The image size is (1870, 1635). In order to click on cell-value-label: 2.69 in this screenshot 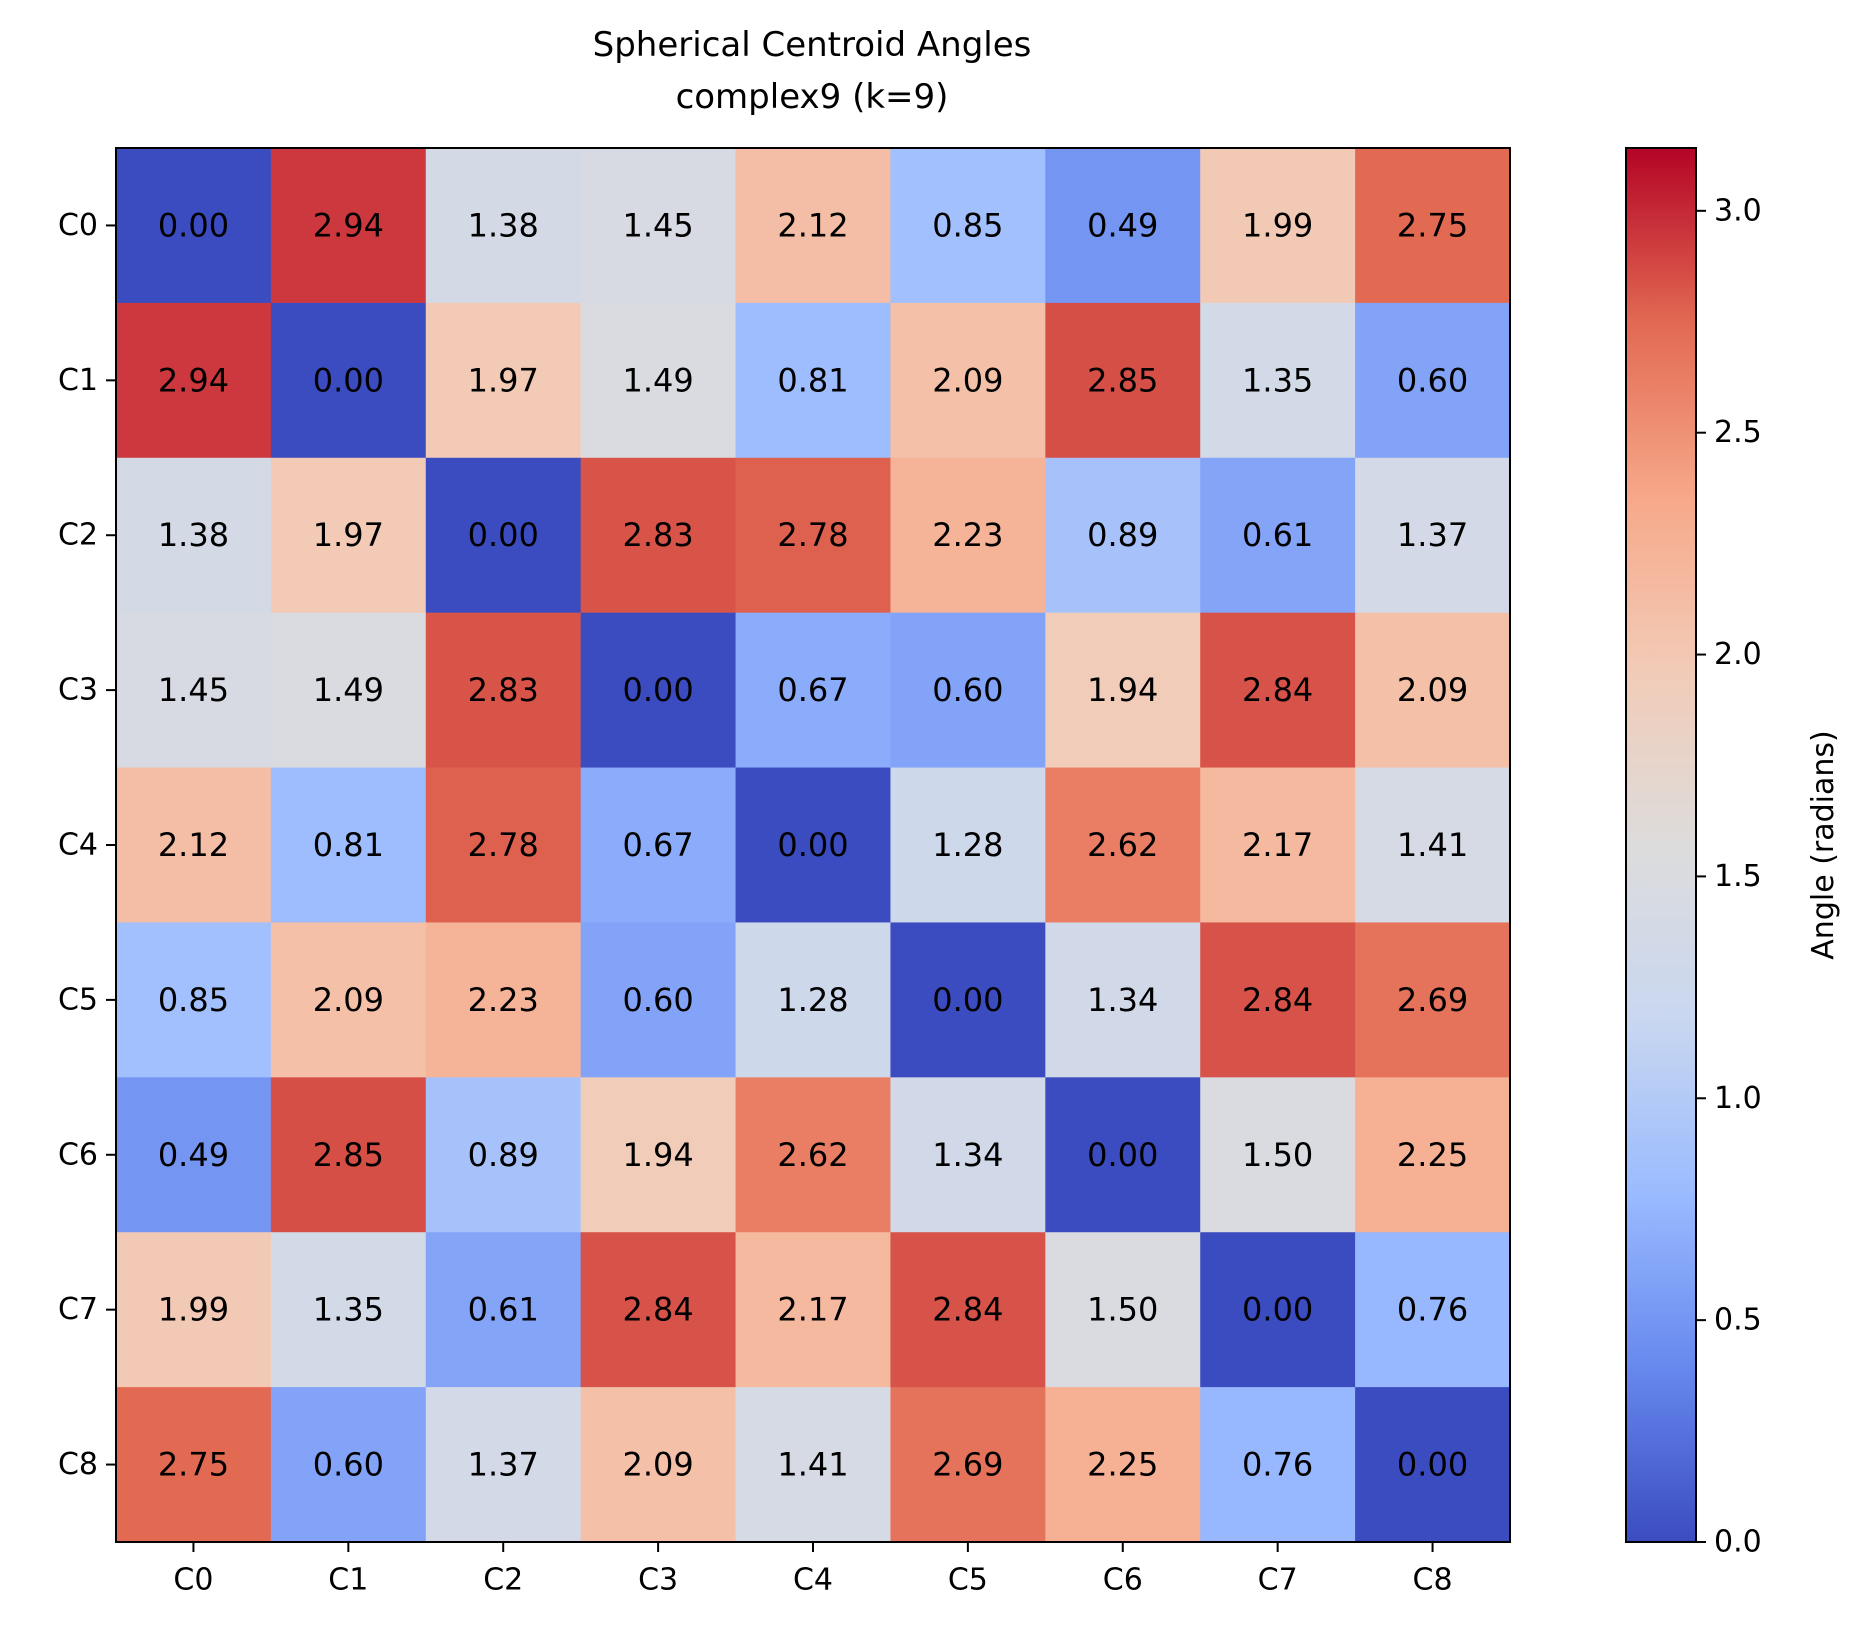, I will do `click(1432, 1000)`.